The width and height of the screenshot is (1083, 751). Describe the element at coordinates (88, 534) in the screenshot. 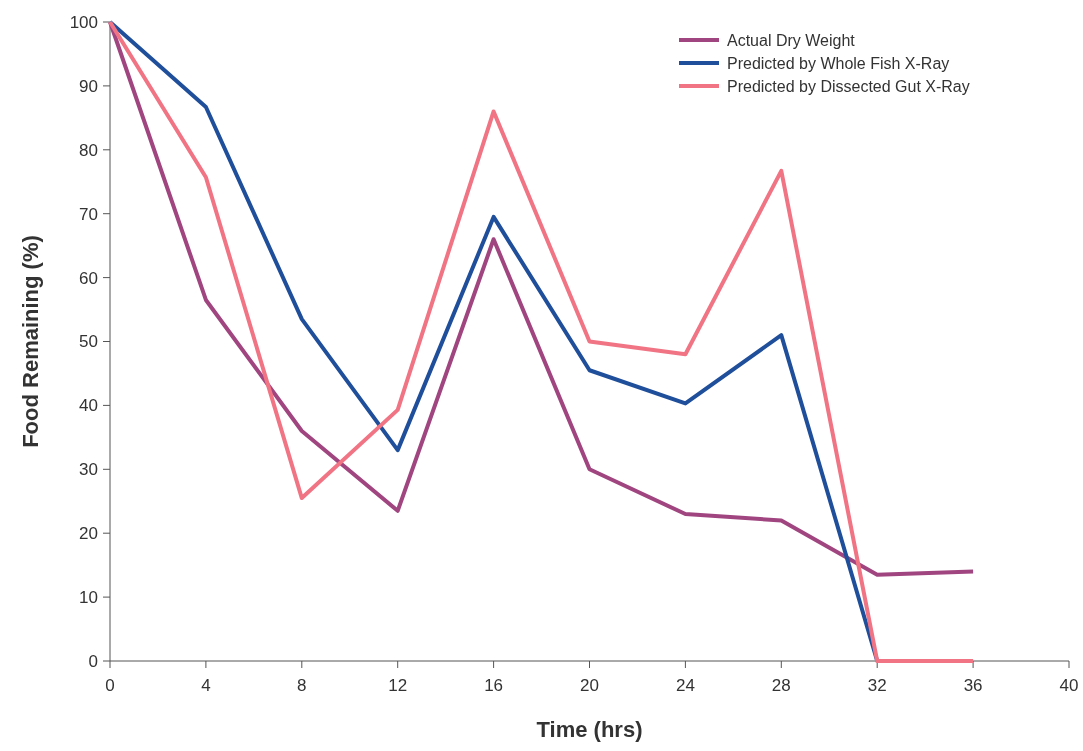

I see `y-tick-label: 20` at that location.